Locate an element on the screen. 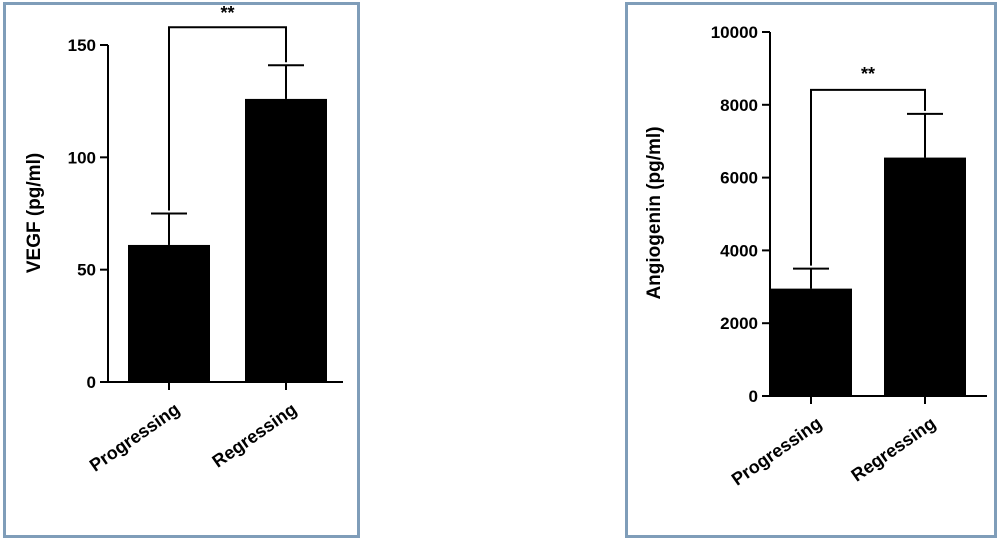 This screenshot has height=543, width=1000. y-tick-label: 100 is located at coordinates (82, 157).